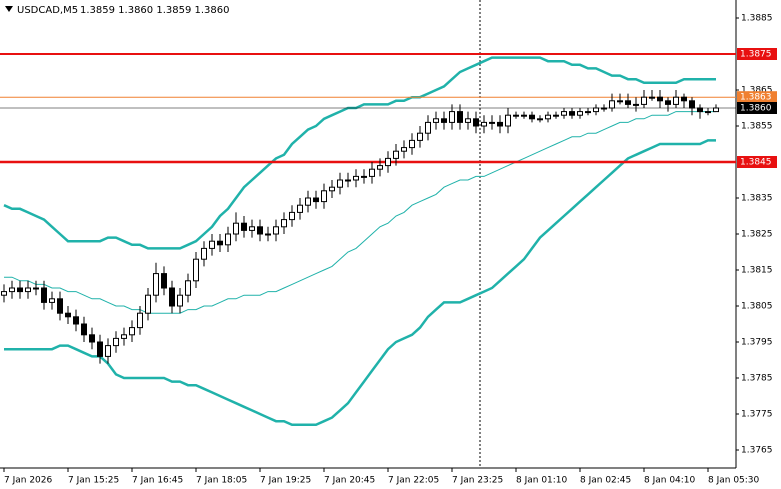 This screenshot has width=781, height=489. Describe the element at coordinates (757, 415) in the screenshot. I see `y-tick-label: 1.3775` at that location.